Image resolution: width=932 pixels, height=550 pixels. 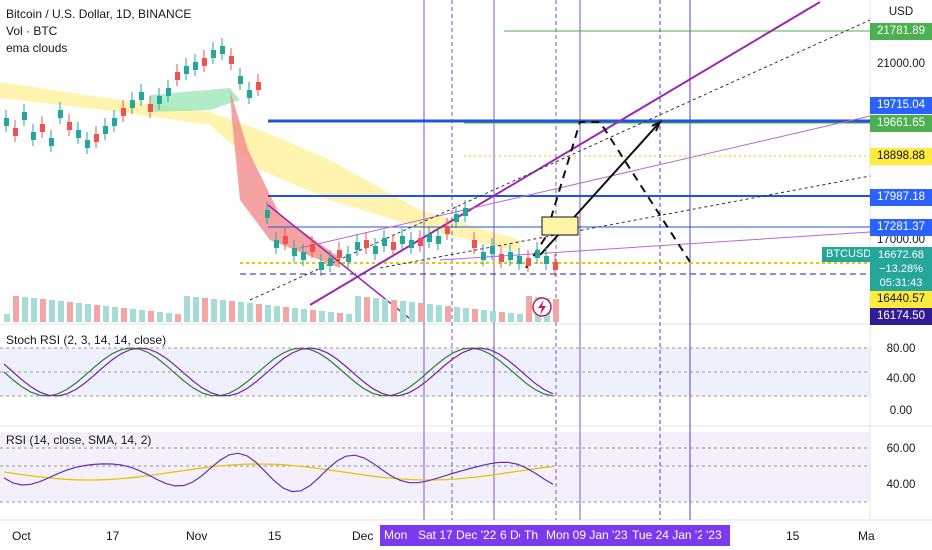 What do you see at coordinates (435, 467) in the screenshot?
I see `rsi-band` at bounding box center [435, 467].